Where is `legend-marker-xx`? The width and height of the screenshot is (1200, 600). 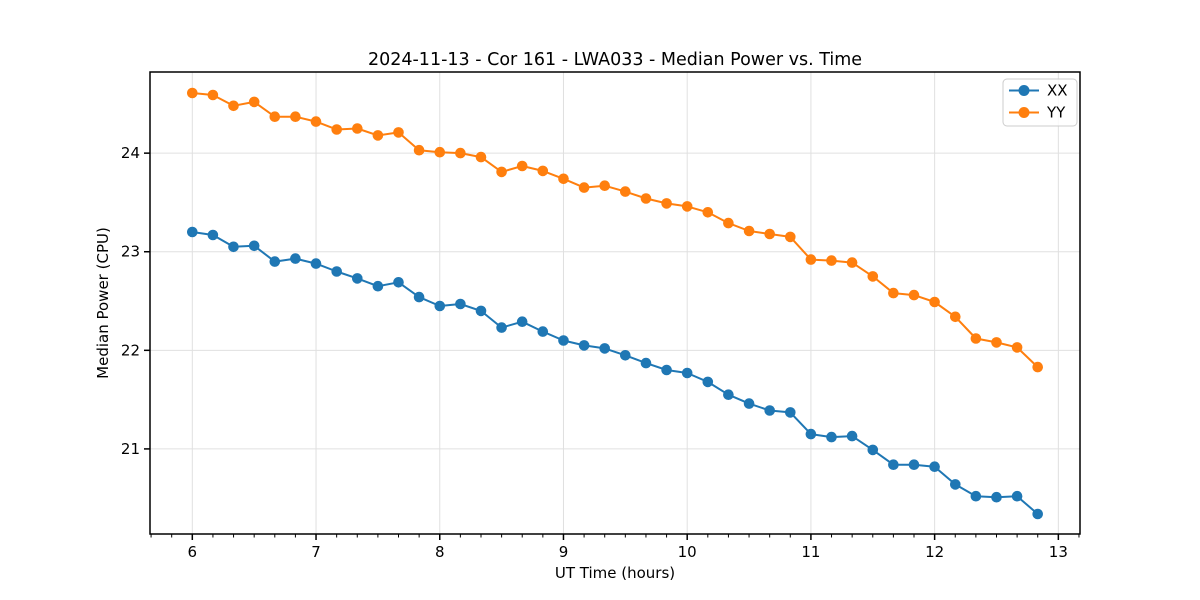 legend-marker-xx is located at coordinates (1024, 90).